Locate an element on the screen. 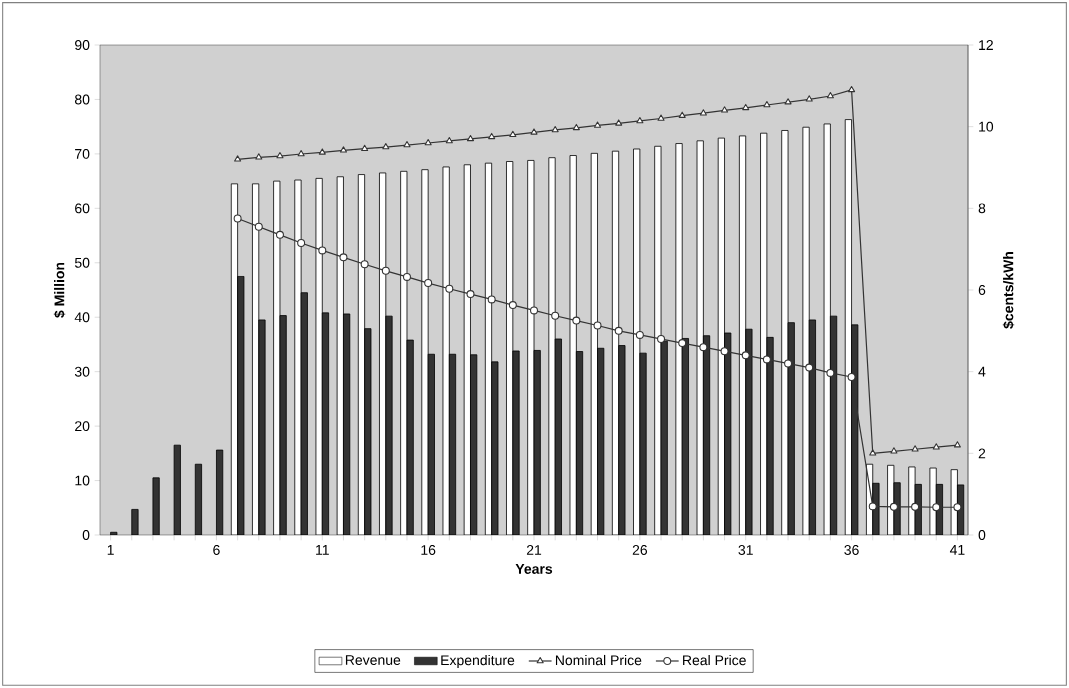  legend-label: Real Price is located at coordinates (714, 660).